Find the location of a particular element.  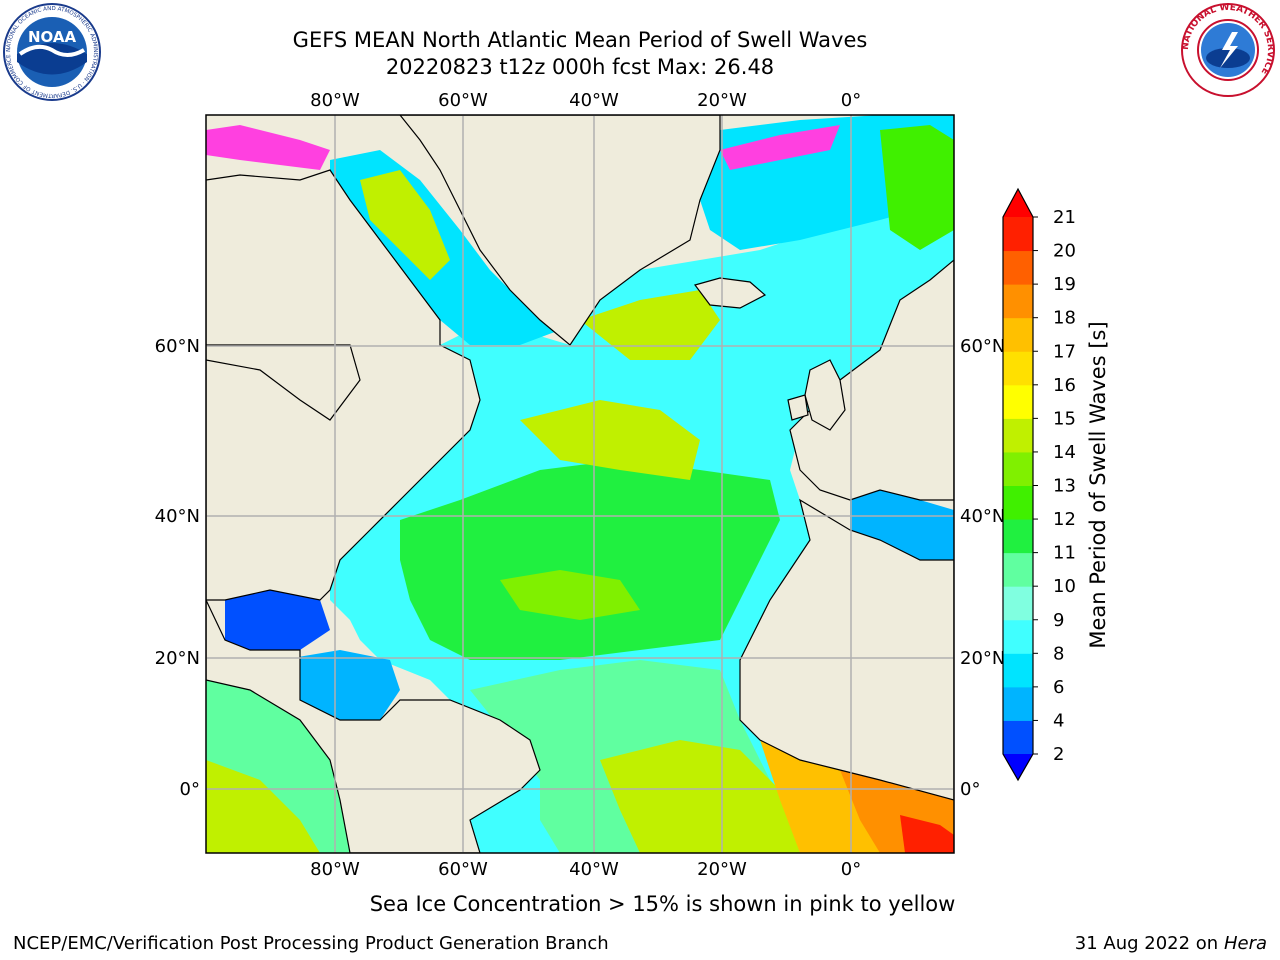

longitude-ticks-top: 80°W 60°W 40°W 20°W 0° is located at coordinates (585, 100).